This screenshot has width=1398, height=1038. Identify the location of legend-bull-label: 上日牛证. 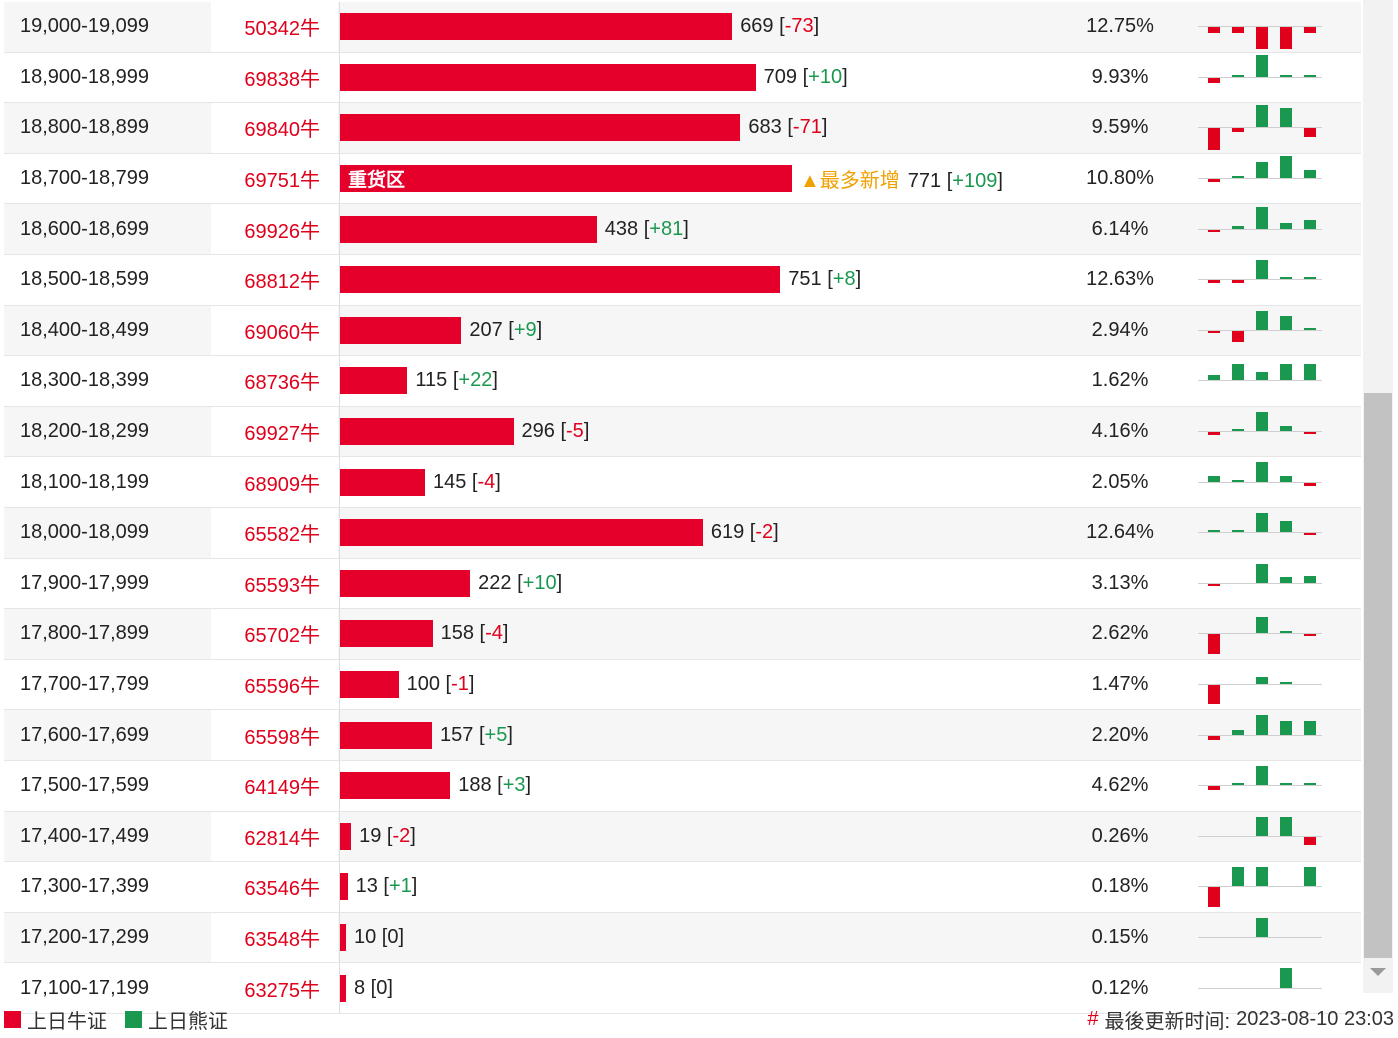
(67, 1021).